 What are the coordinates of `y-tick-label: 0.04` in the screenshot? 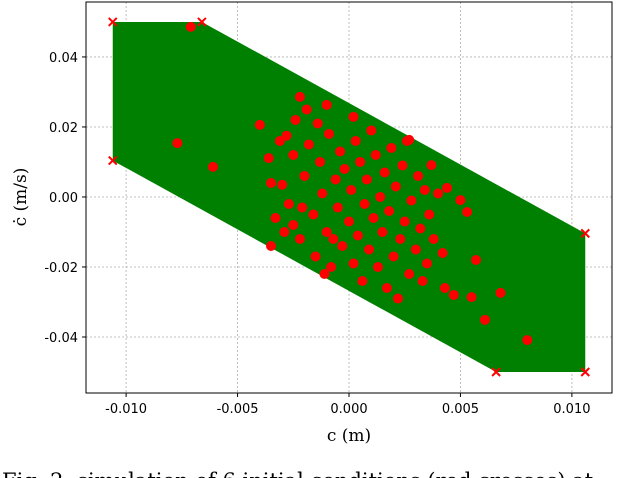 It's located at (63, 58).